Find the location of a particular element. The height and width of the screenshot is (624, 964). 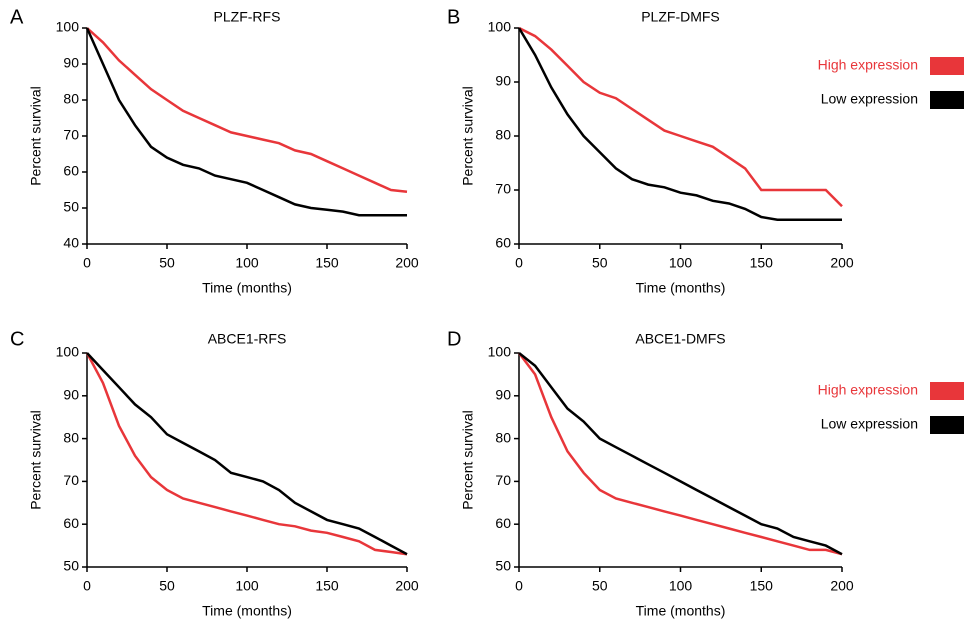

y-tick-label: 40 is located at coordinates (71, 243).